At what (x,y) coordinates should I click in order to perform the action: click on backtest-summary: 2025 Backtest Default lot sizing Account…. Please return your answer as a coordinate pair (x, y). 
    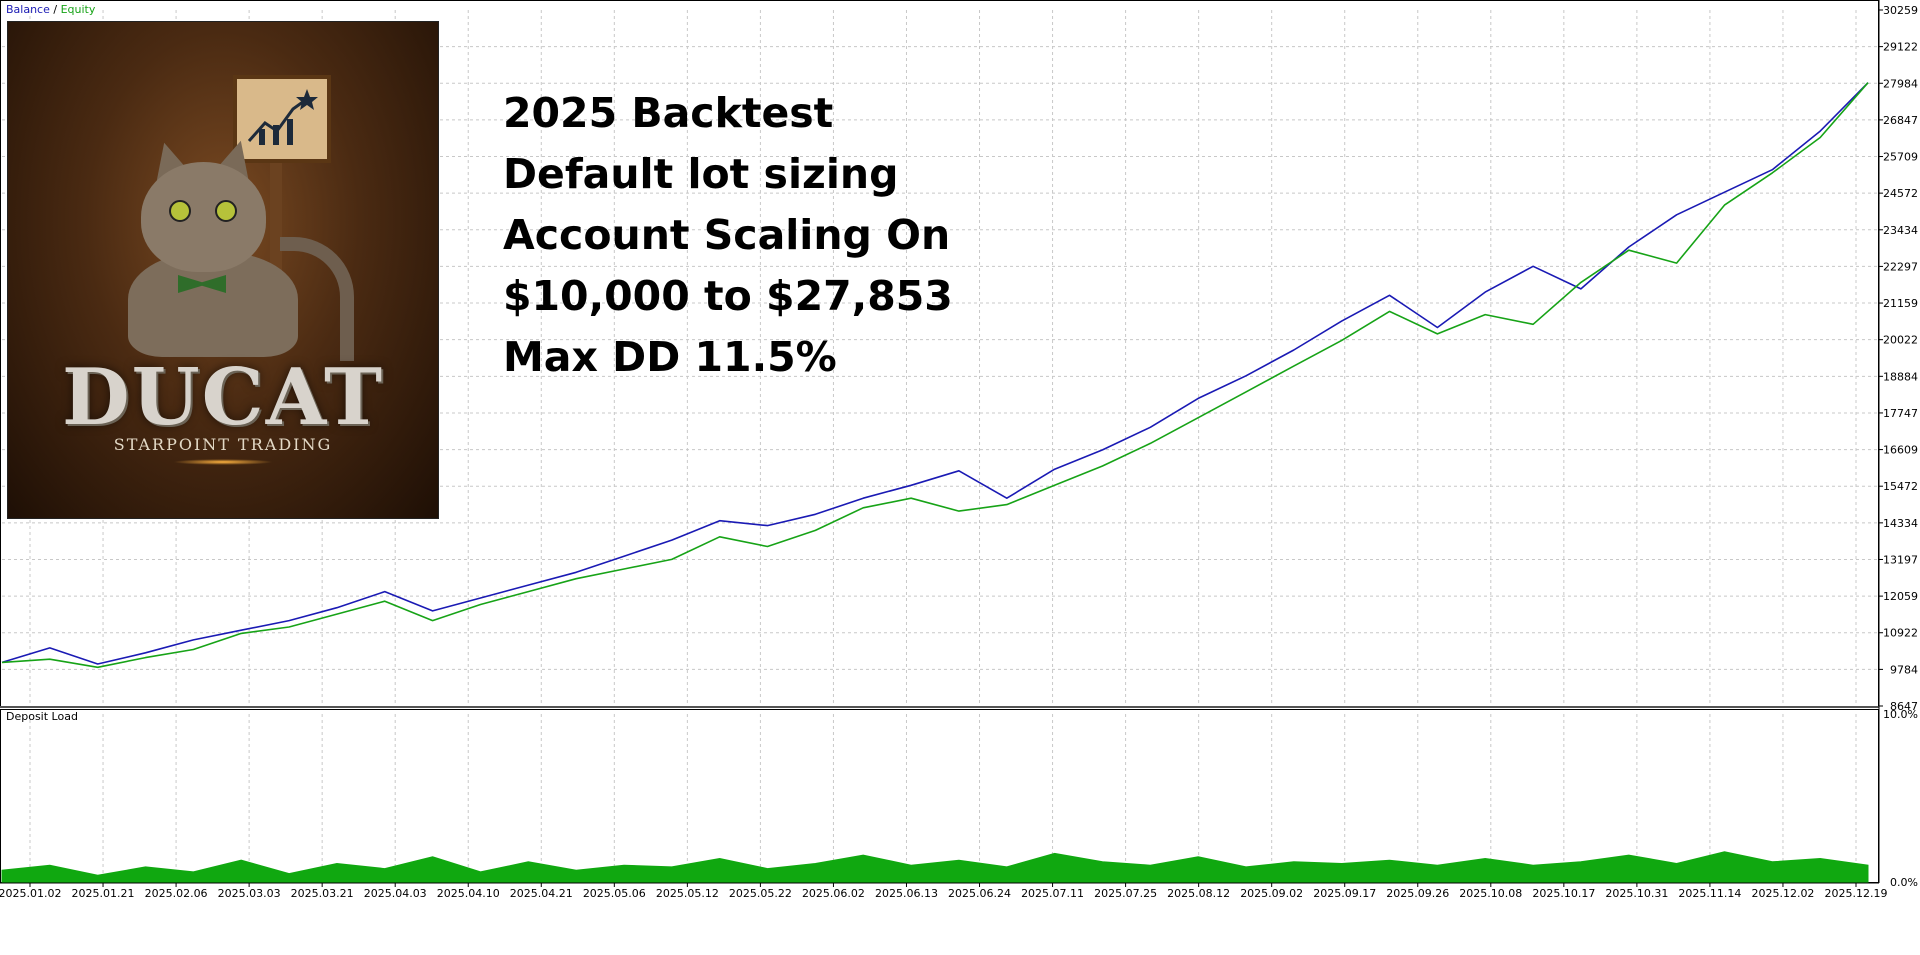
    Looking at the image, I should click on (728, 235).